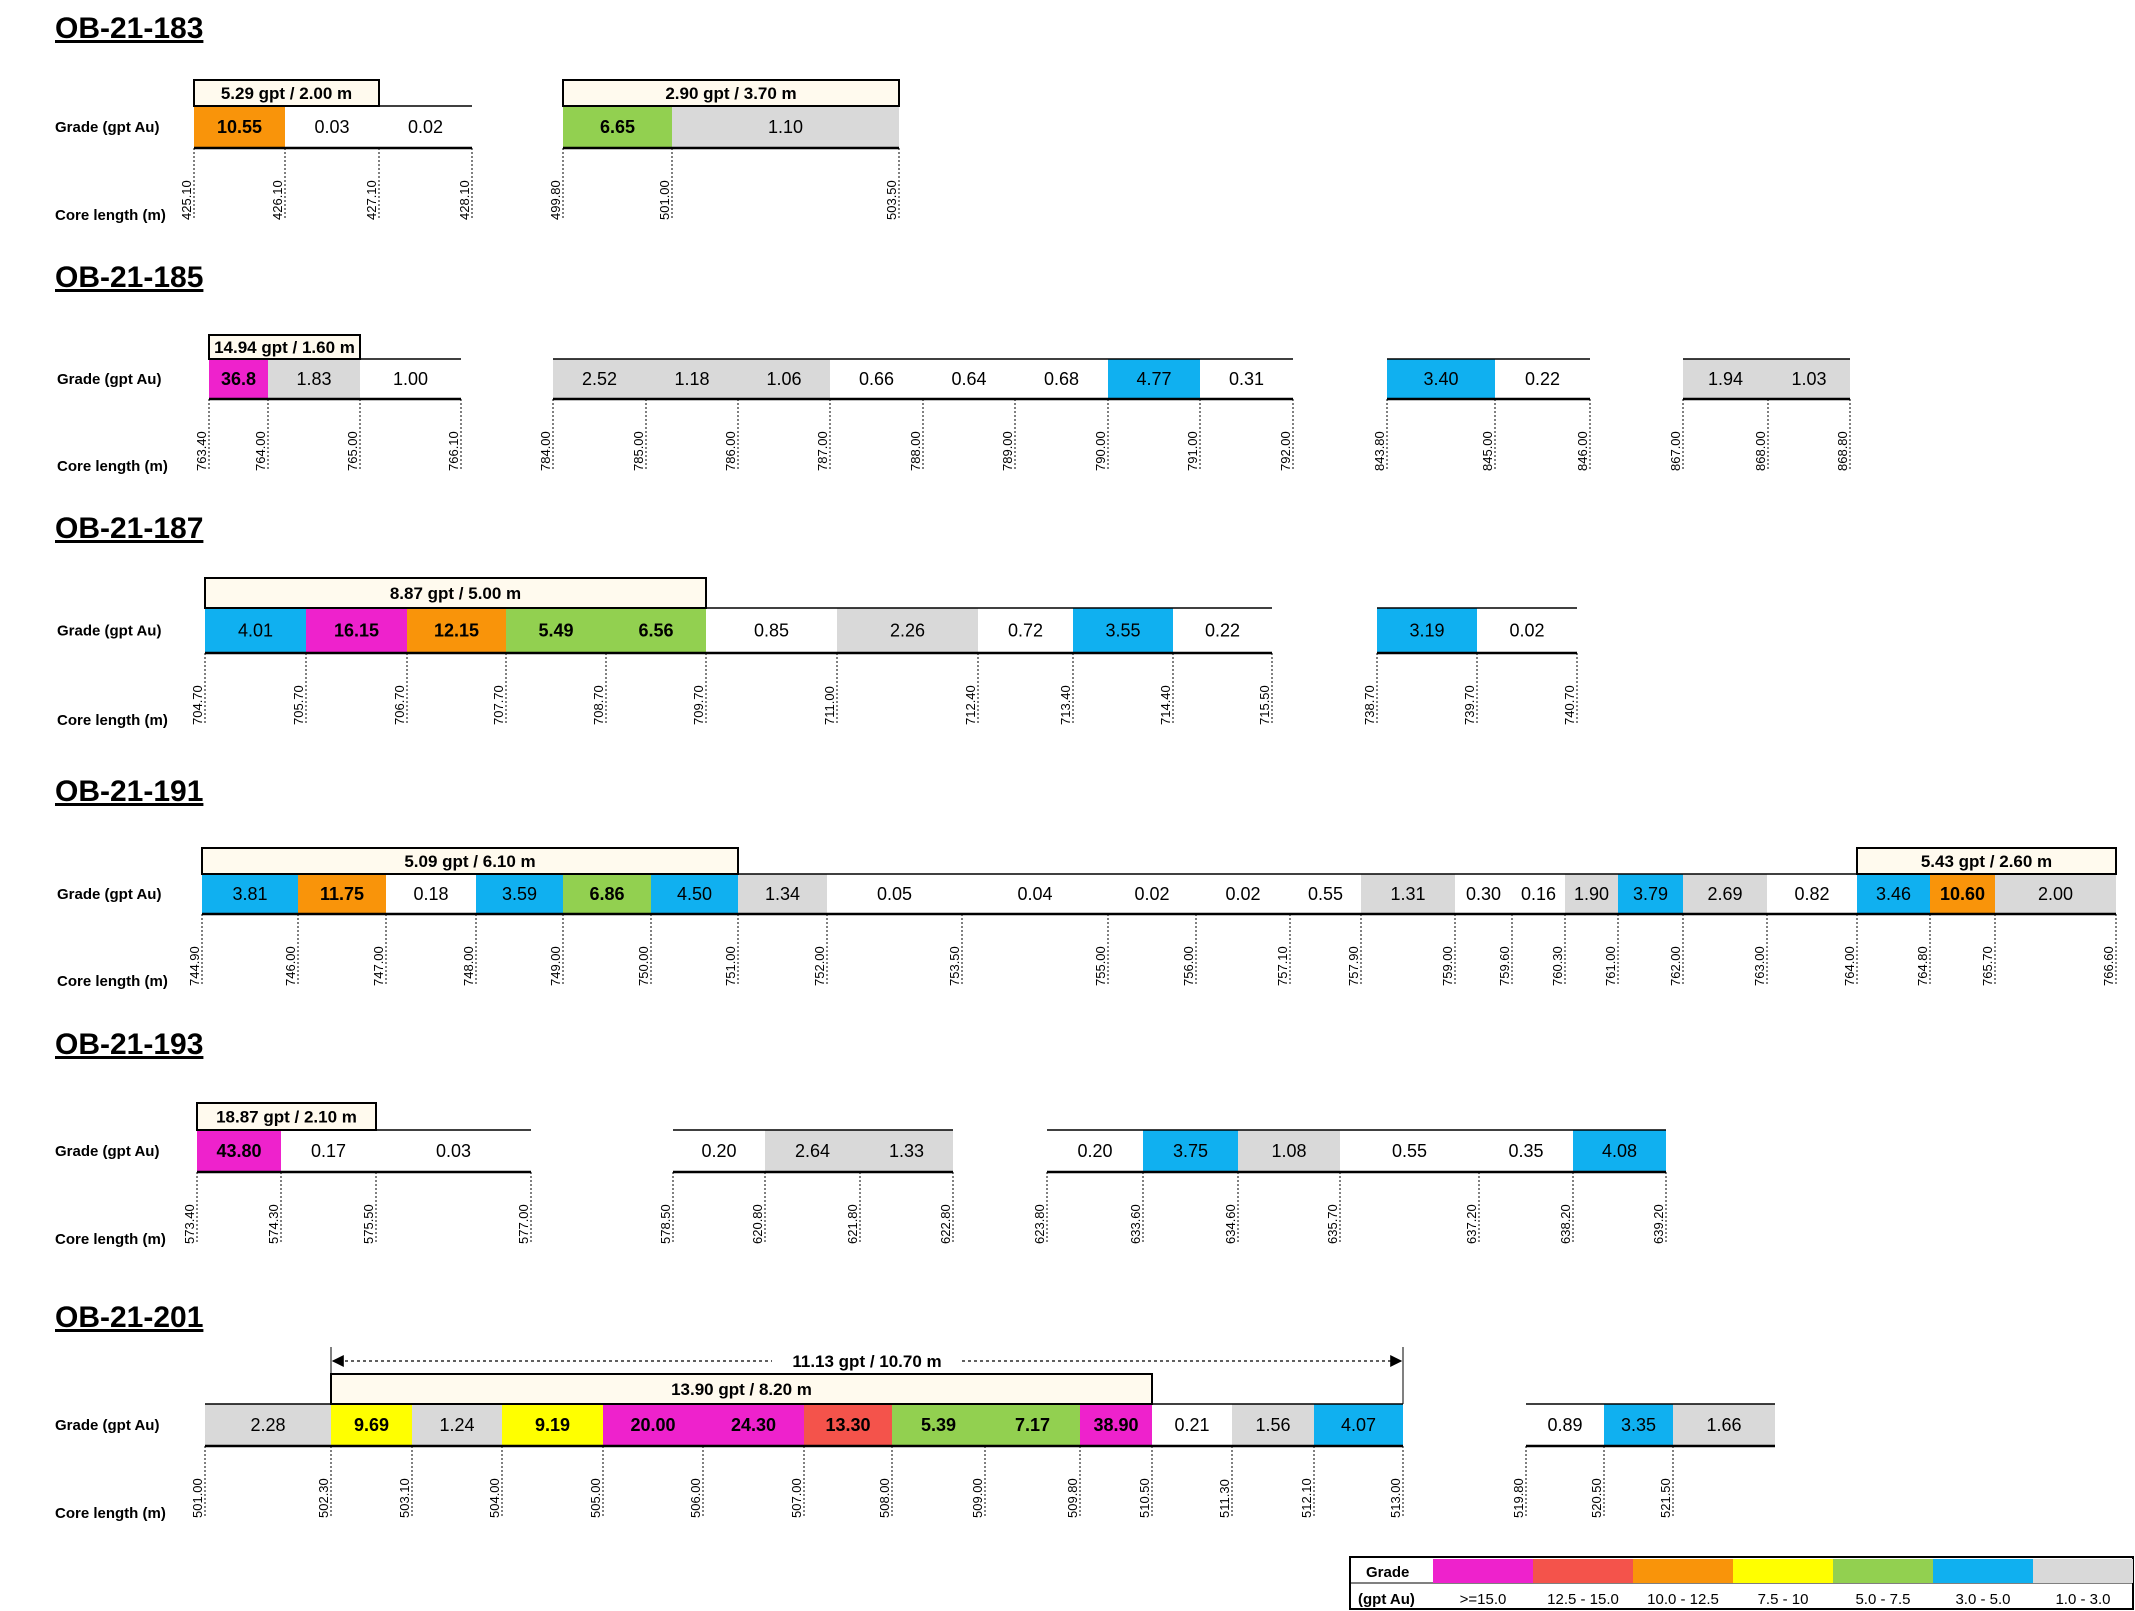 The height and width of the screenshot is (1611, 2135). Describe the element at coordinates (1986, 861) in the screenshot. I see `composite-interval-label: 5.43 gpt / 2.60 m` at that location.